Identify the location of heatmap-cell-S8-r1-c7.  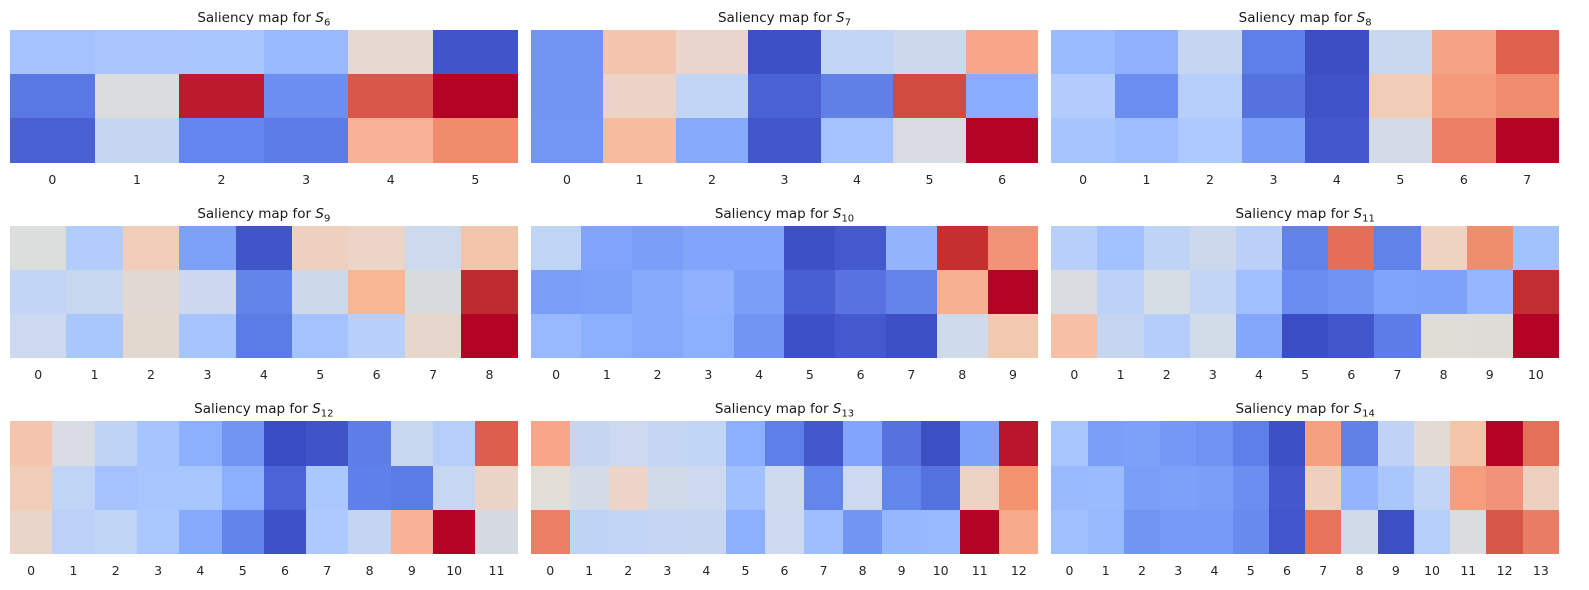
(1527, 96).